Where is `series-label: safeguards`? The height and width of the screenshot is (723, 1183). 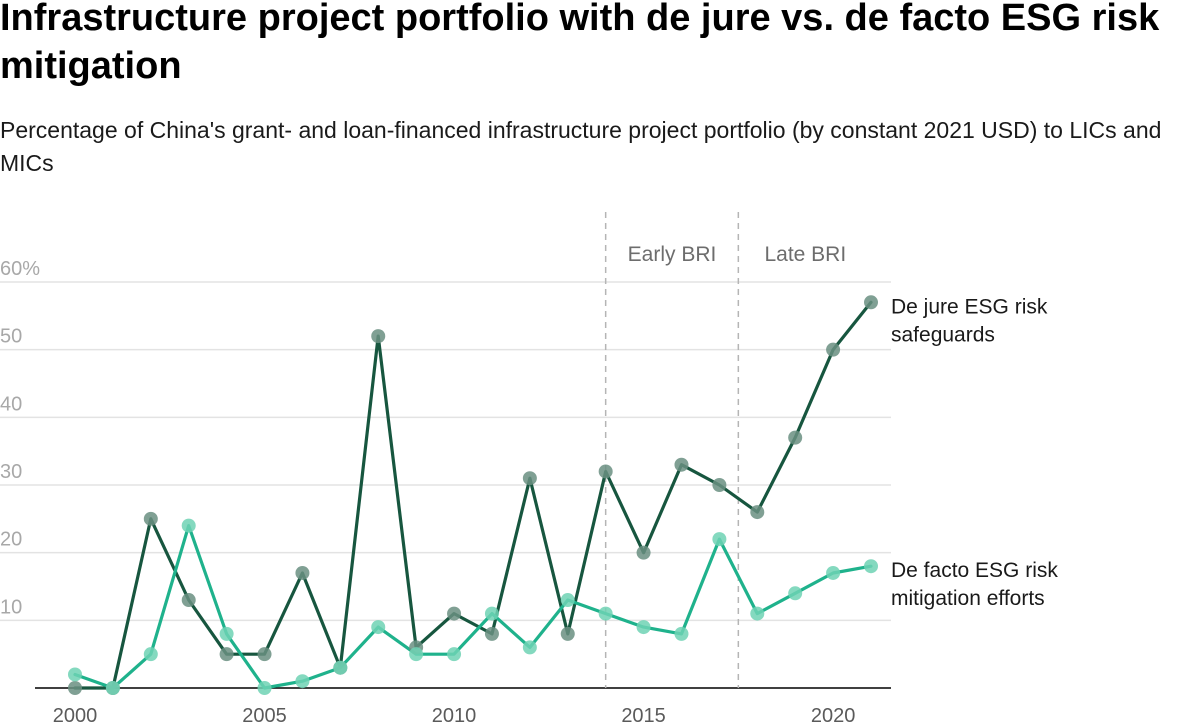
series-label: safeguards is located at coordinates (943, 334).